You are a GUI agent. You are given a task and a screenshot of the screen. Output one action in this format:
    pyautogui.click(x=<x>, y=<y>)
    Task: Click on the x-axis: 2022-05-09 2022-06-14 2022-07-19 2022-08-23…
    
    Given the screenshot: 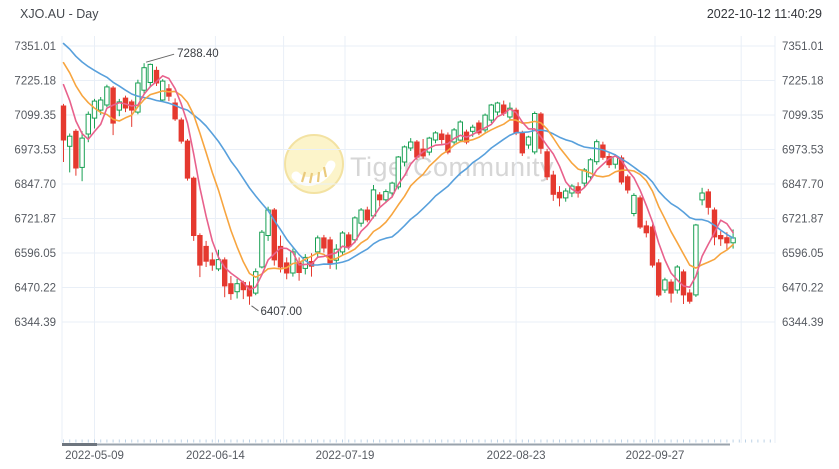 What is the action you would take?
    pyautogui.click(x=416, y=451)
    